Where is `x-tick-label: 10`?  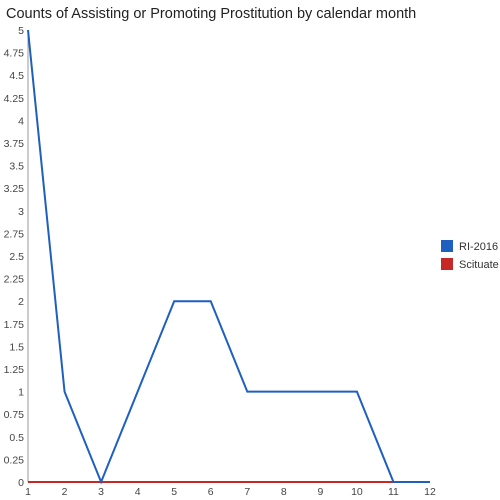
x-tick-label: 10 is located at coordinates (357, 492).